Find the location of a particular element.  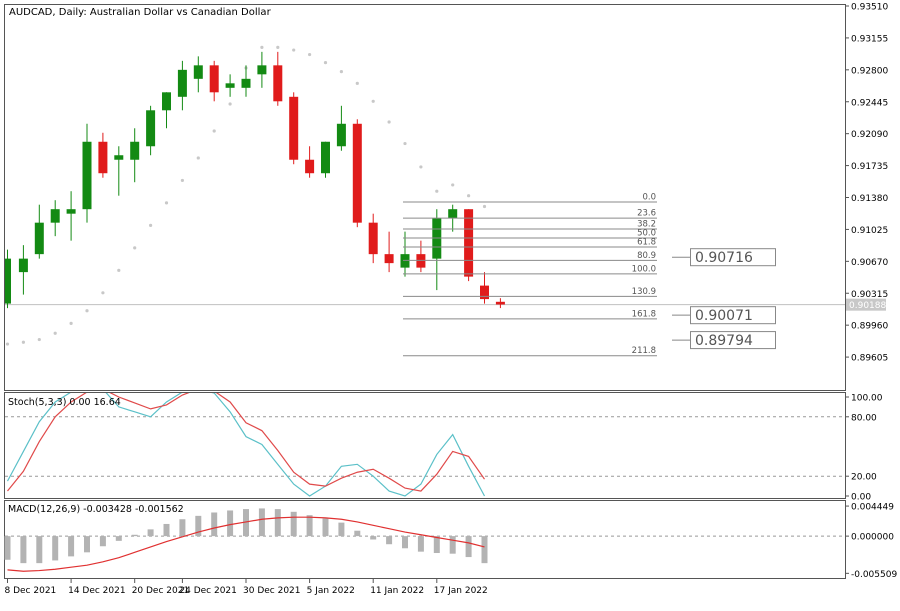

stoch-tick-label: 20.00 is located at coordinates (864, 478).